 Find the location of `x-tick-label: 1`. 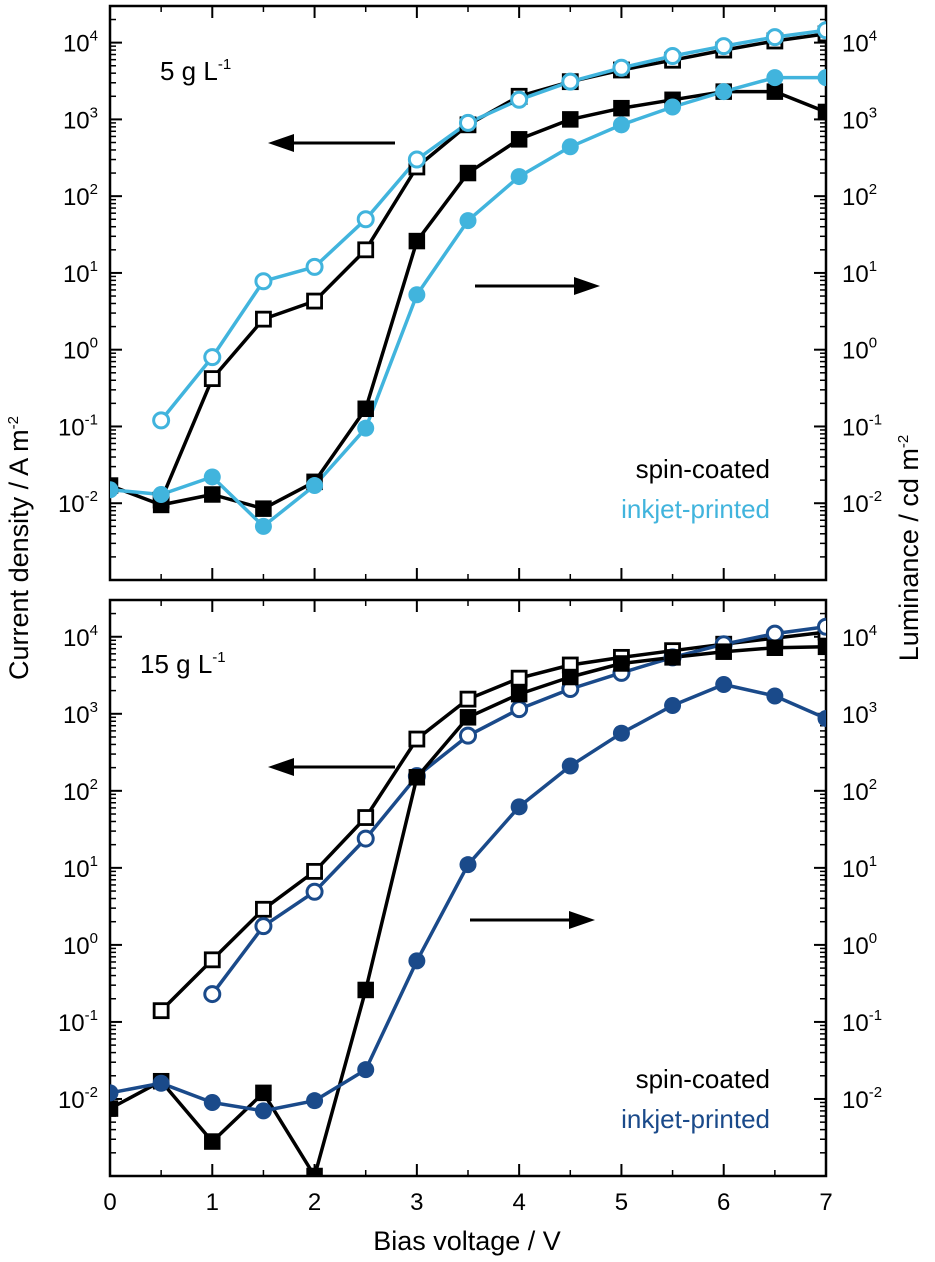

x-tick-label: 1 is located at coordinates (212, 1202).